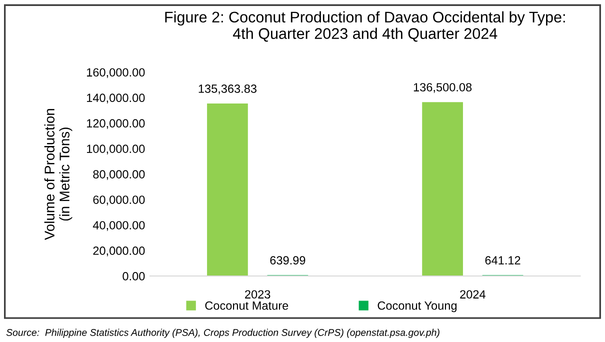 The width and height of the screenshot is (605, 342). Describe the element at coordinates (365, 26) in the screenshot. I see `chart-title: Figure 2: Coconut Production of Davao Occidental by Type: 4th Quarter 2023 and 4th Quarter 2024` at that location.